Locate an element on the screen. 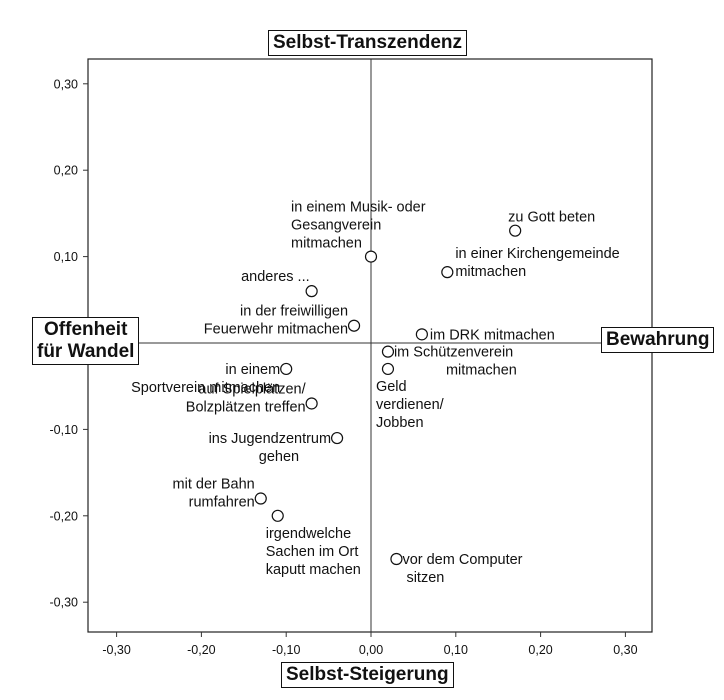 The height and width of the screenshot is (700, 724). dimension-label-left: Offenheit für Wandel is located at coordinates (86, 341).